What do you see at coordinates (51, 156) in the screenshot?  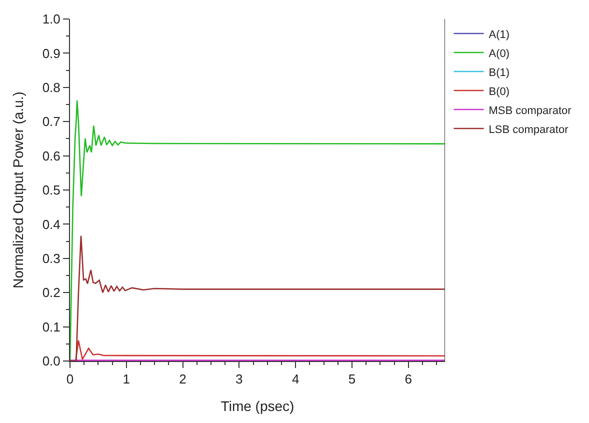 I see `y-tick-label: 0.6` at bounding box center [51, 156].